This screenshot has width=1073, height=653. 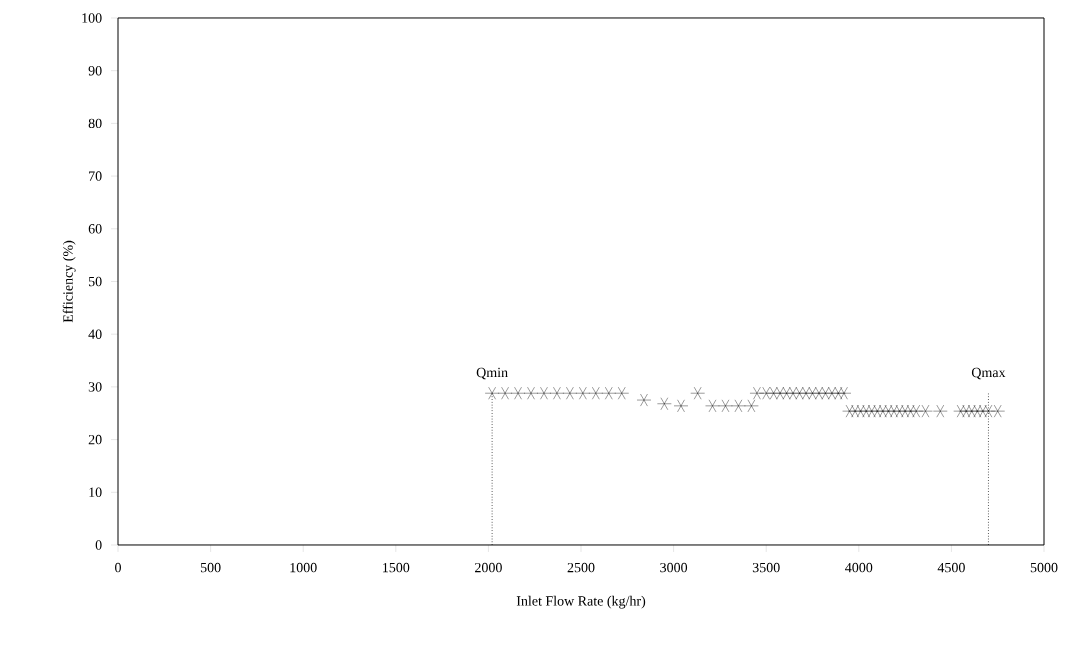 What do you see at coordinates (951, 567) in the screenshot?
I see `x-tick-label: 4500` at bounding box center [951, 567].